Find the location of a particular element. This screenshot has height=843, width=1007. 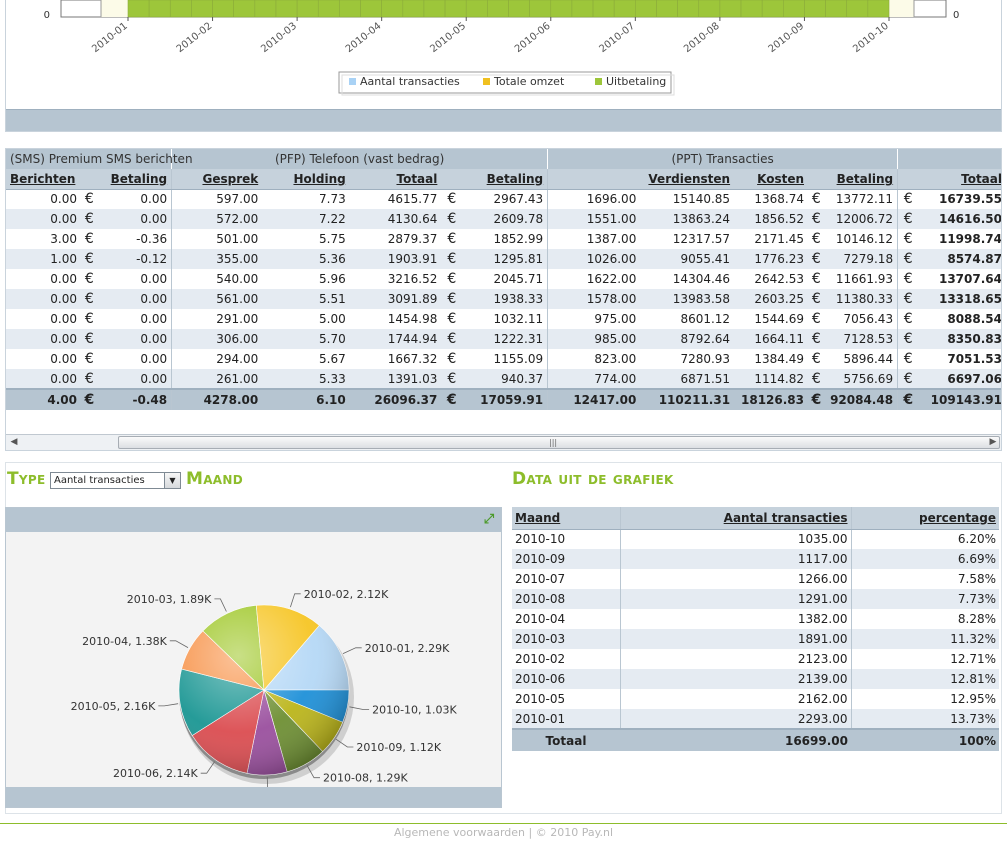

table-cell: 975.00 is located at coordinates (594, 319).